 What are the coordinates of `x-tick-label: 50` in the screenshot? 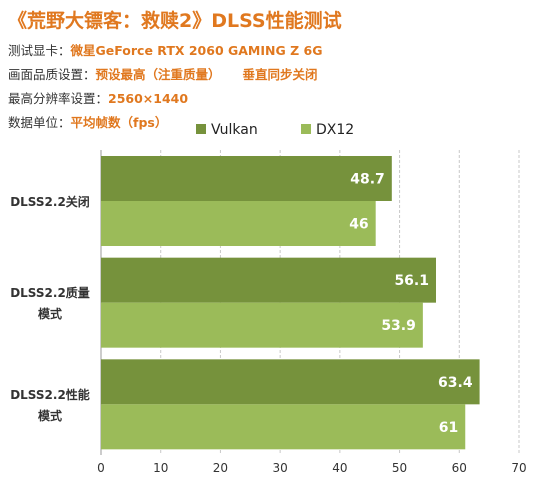 It's located at (399, 468).